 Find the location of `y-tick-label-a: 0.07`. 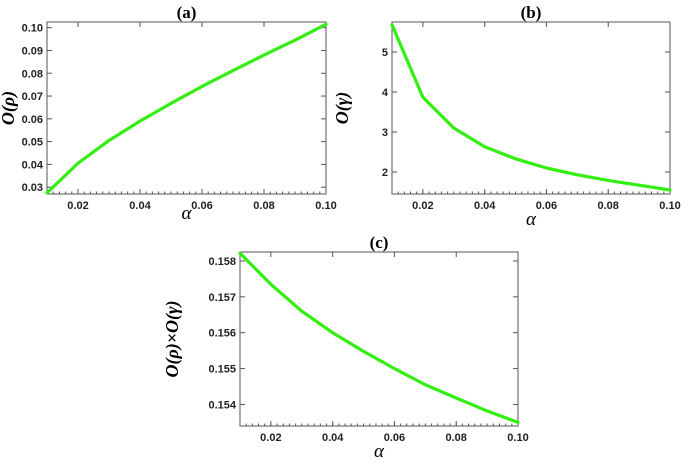

y-tick-label-a: 0.07 is located at coordinates (32, 97).